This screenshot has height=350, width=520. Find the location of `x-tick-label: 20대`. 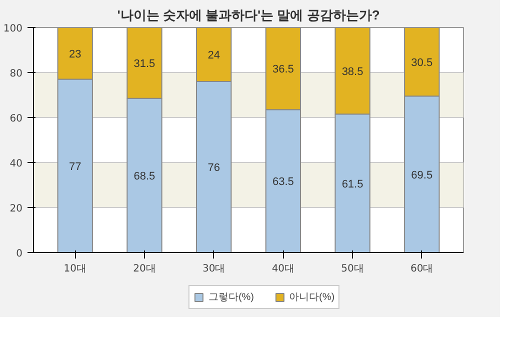

x-tick-label: 20대 is located at coordinates (144, 269).